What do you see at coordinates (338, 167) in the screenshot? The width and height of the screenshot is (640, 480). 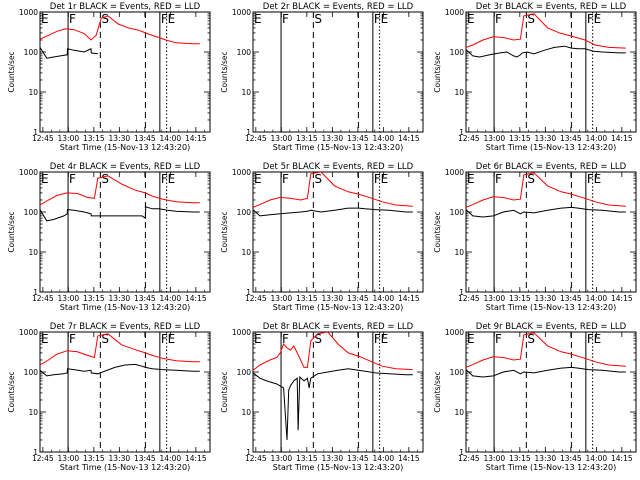 I see `panel-title: Det 5r BLACK = Events, RED = LLD` at bounding box center [338, 167].